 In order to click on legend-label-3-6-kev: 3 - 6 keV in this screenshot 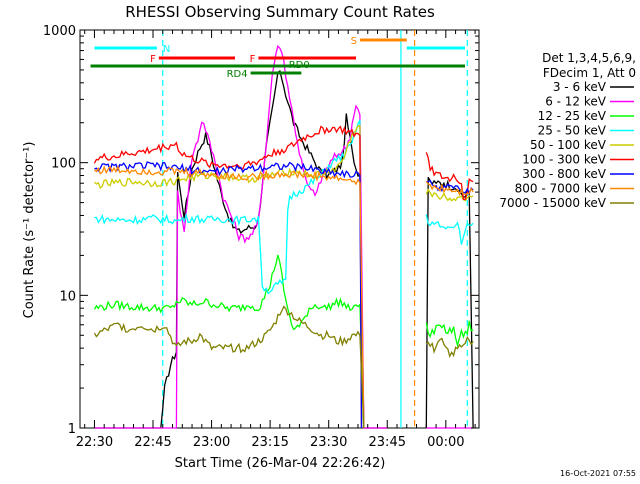, I will do `click(580, 87)`.